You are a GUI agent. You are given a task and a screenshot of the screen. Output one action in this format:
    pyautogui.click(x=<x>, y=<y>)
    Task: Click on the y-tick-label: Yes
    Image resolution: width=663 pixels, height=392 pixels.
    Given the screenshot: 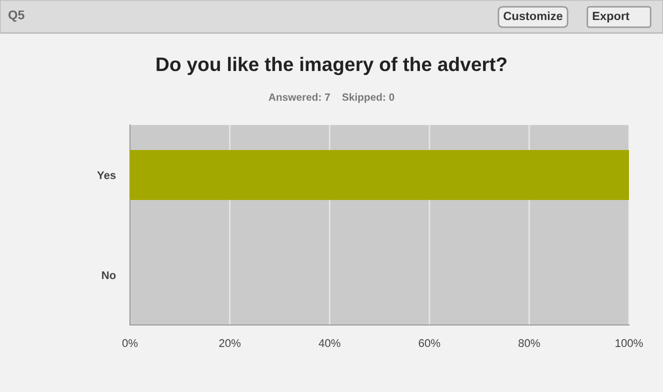 What is the action you would take?
    pyautogui.click(x=106, y=175)
    